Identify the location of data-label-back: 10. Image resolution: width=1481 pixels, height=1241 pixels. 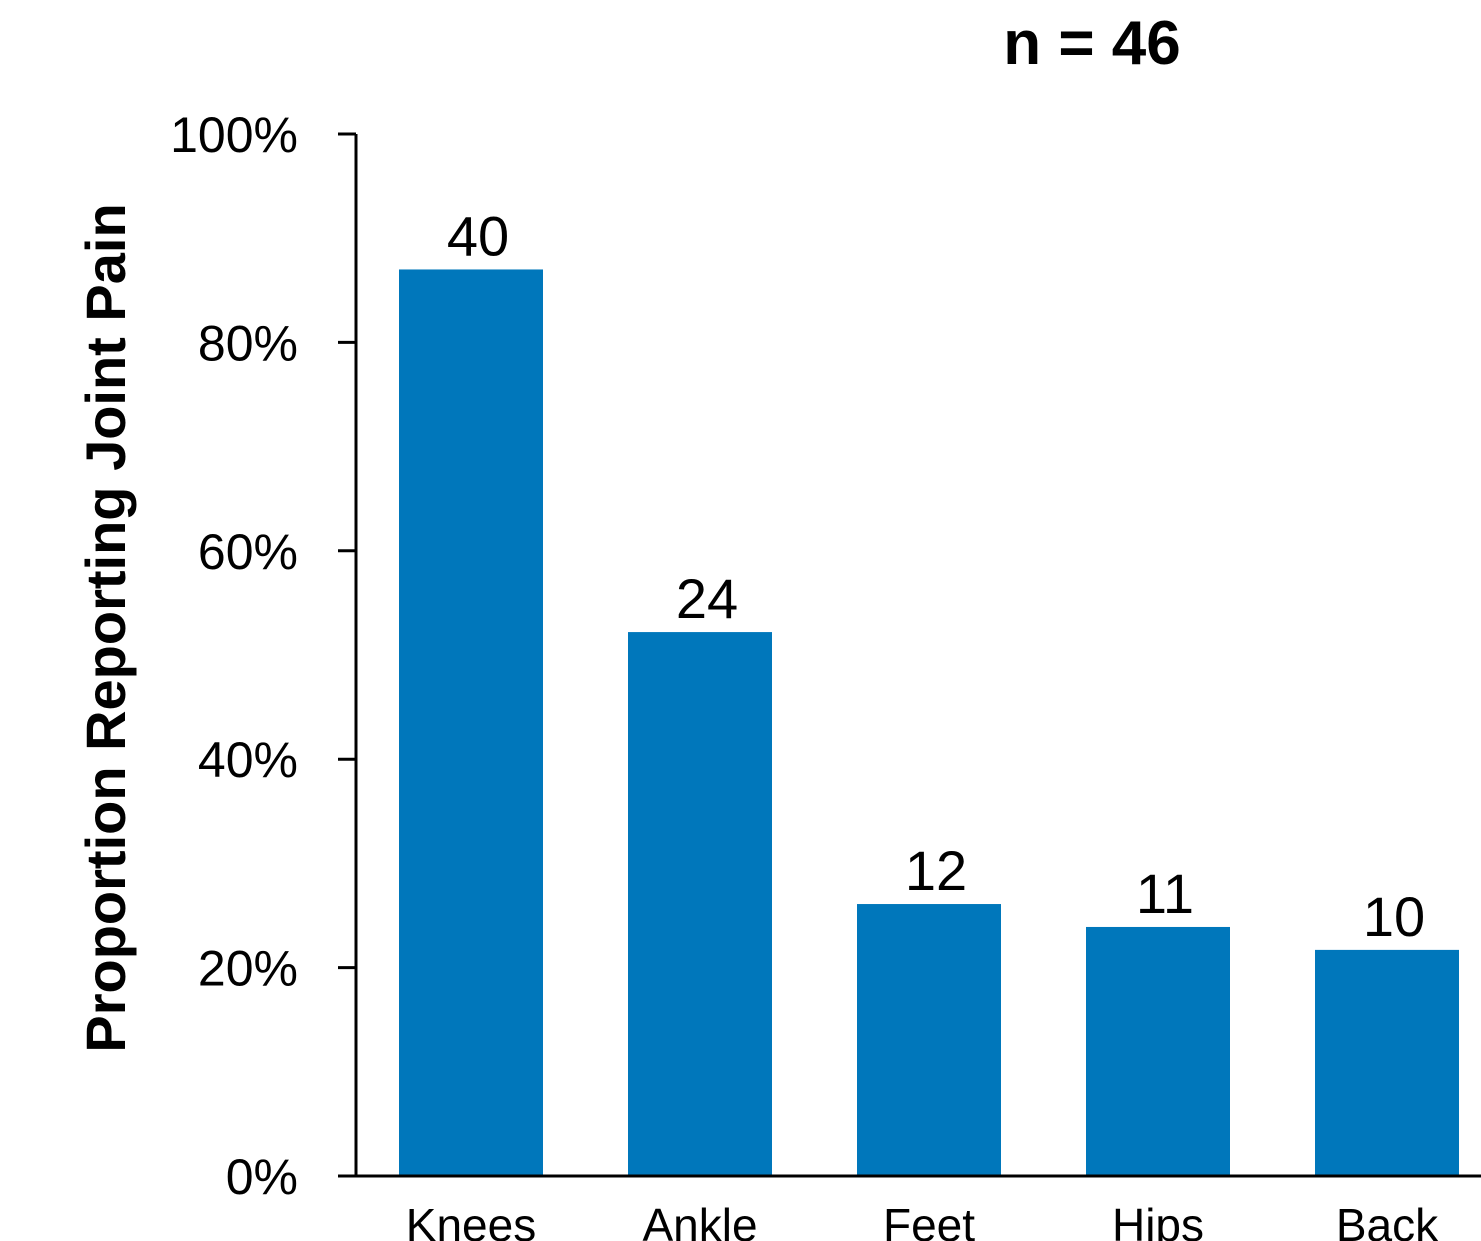
(1394, 916).